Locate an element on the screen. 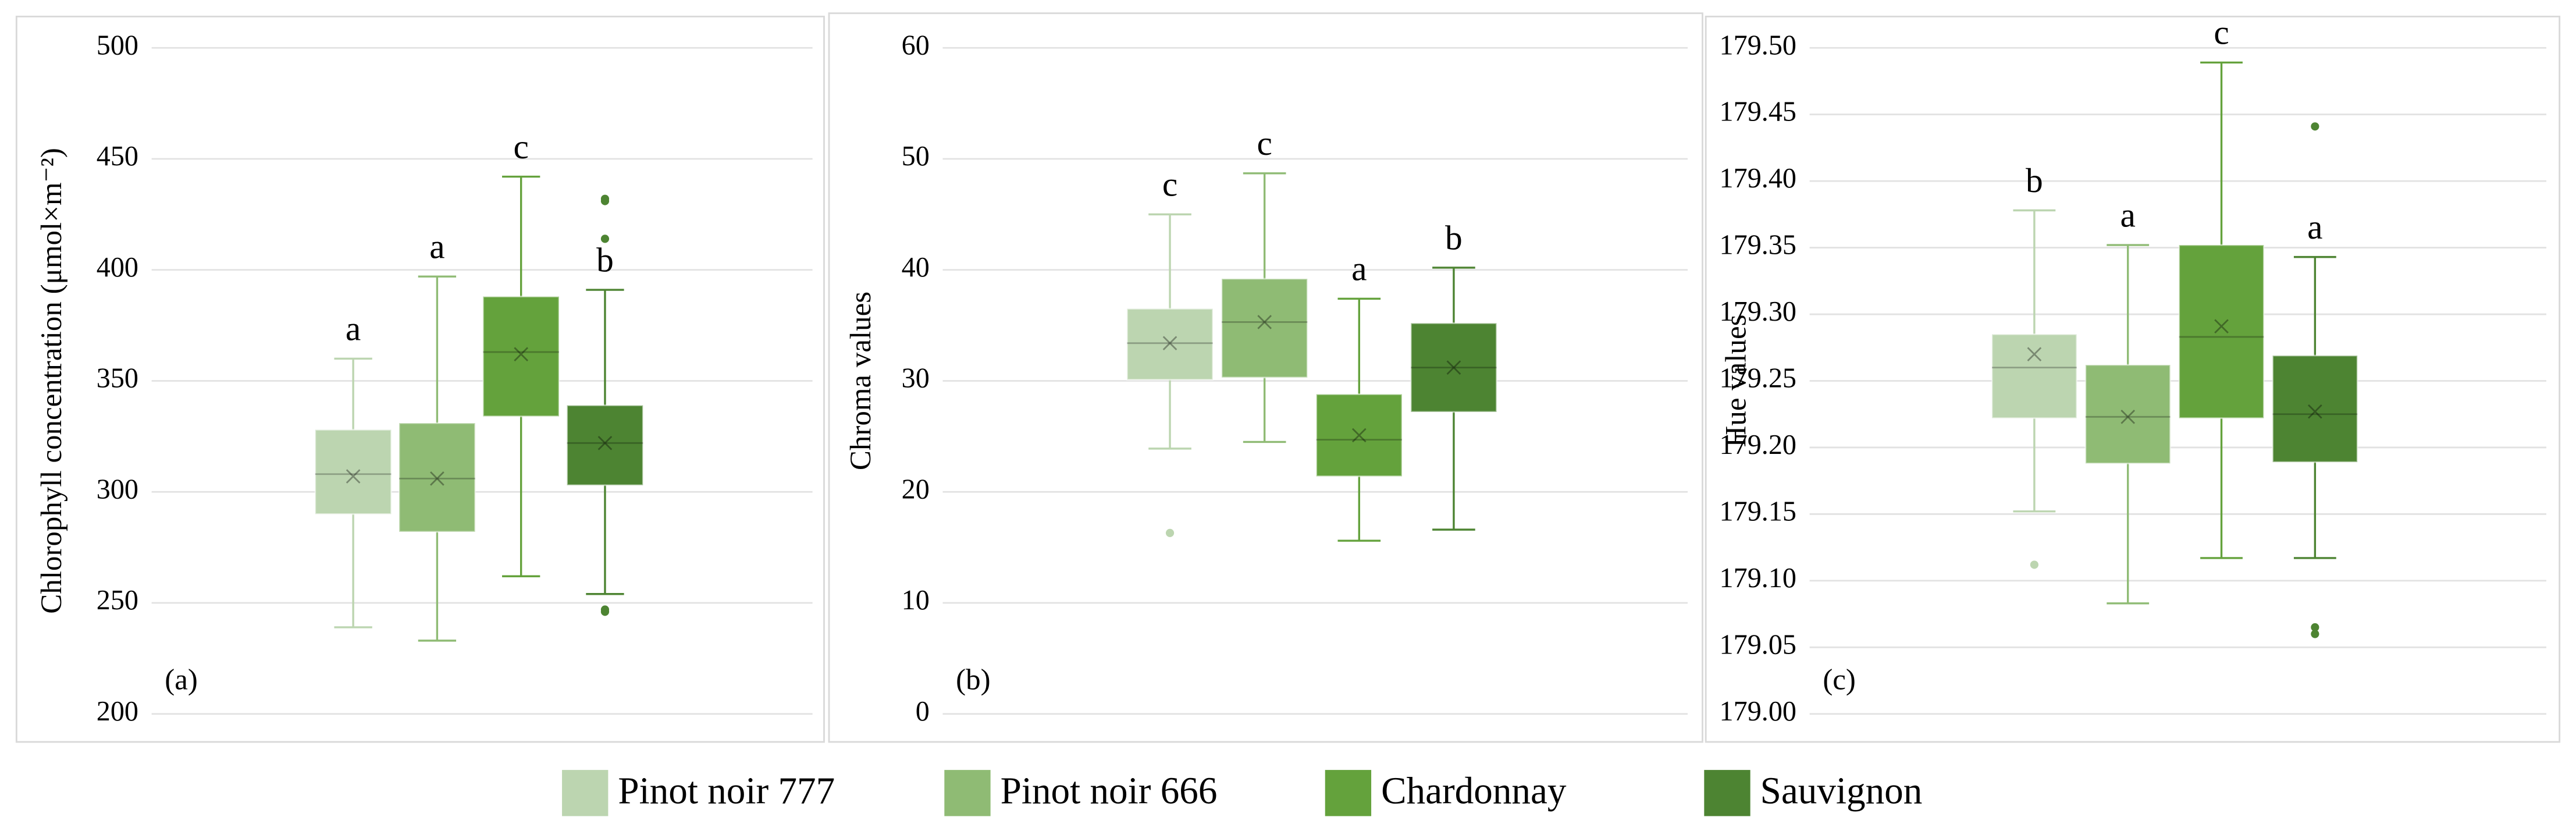 The image size is (2576, 831). y-tick-label: 179.00 is located at coordinates (1758, 711).